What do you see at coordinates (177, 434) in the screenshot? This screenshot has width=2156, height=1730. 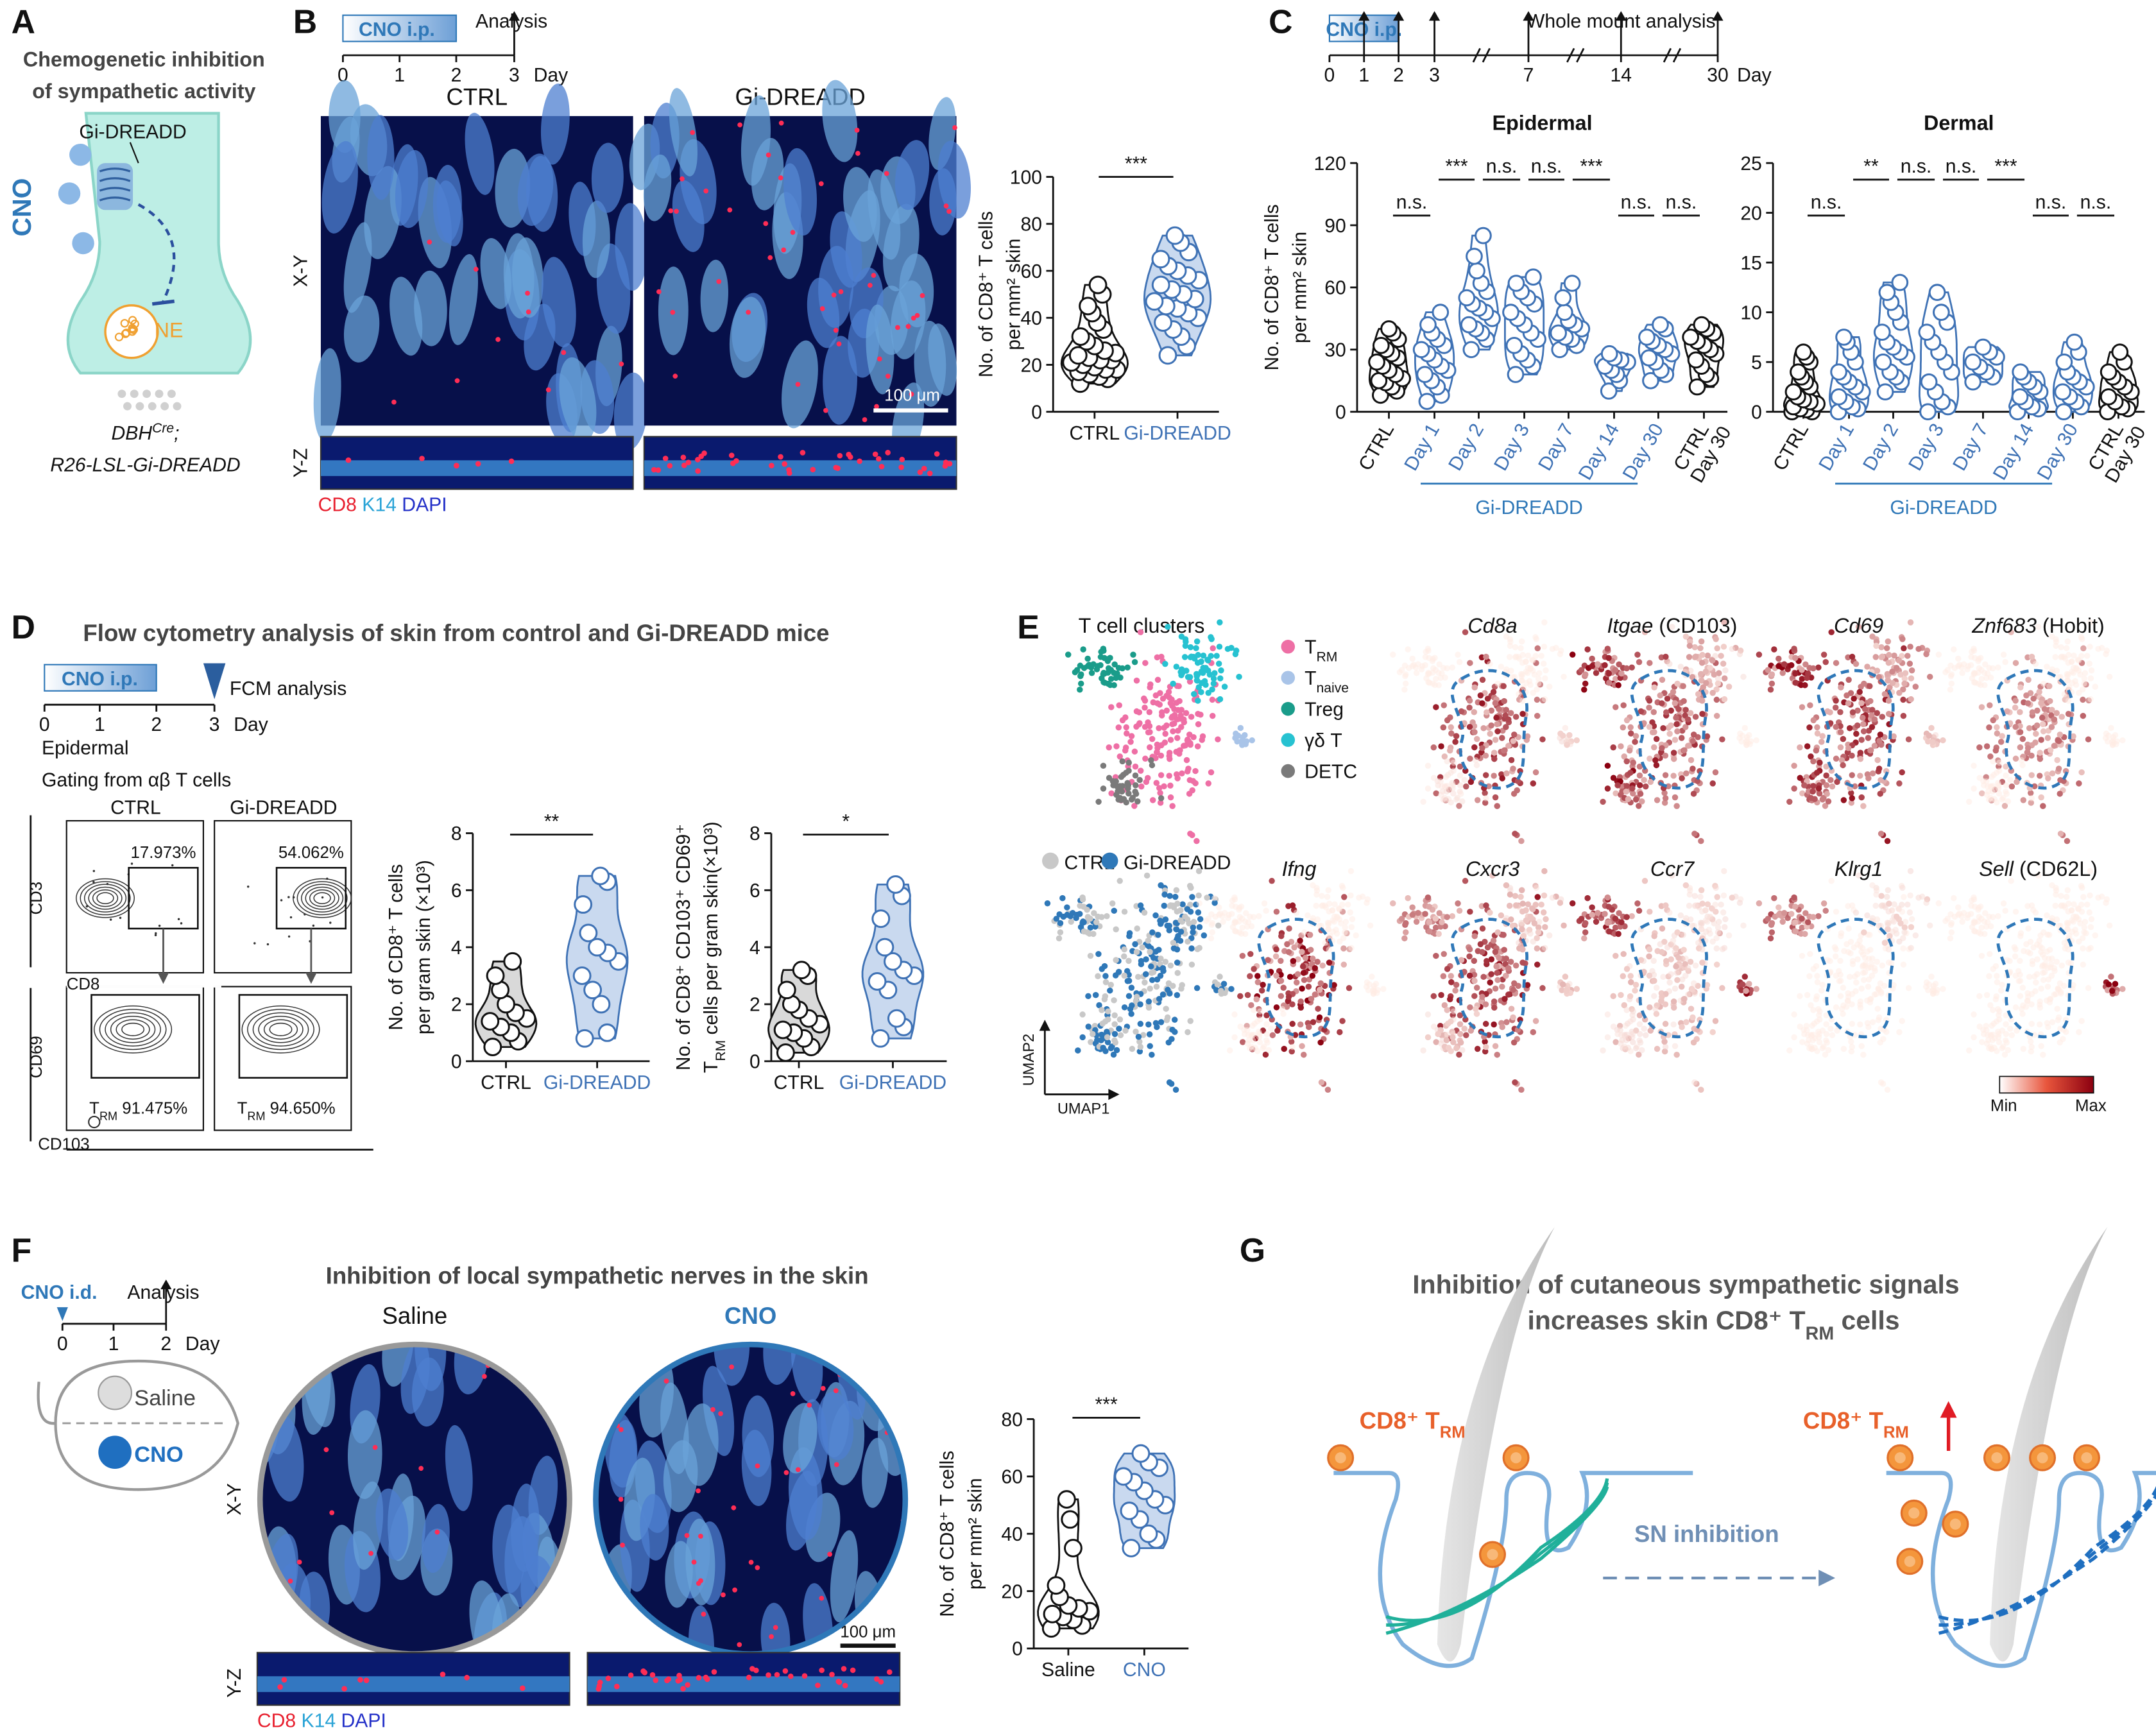 I see `genotype-part: ;` at bounding box center [177, 434].